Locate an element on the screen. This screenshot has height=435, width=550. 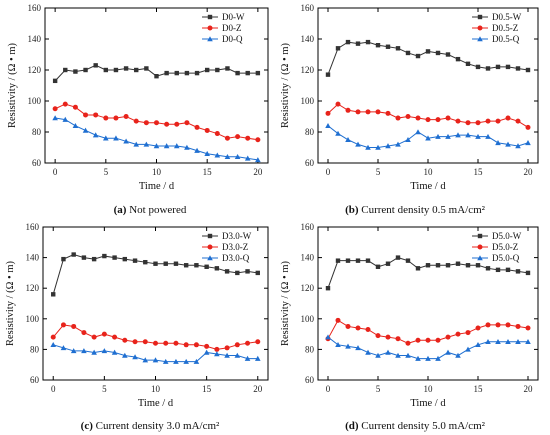
panel-caption-text: Current density 5.0 mA/cm² is located at coordinates (423, 426).